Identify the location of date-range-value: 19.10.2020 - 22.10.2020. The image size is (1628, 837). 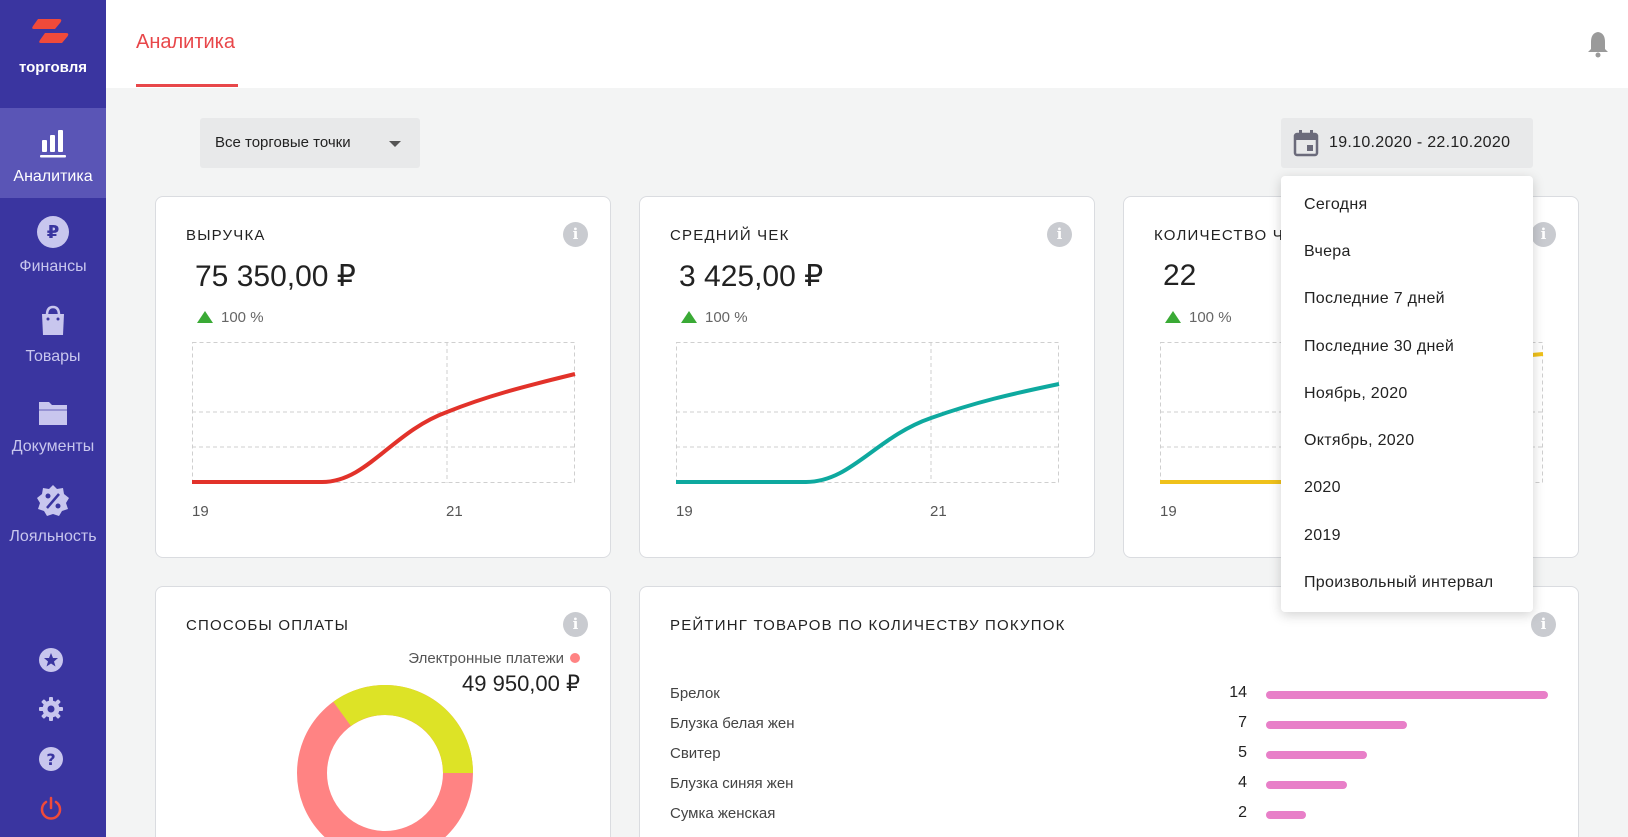
(1420, 142).